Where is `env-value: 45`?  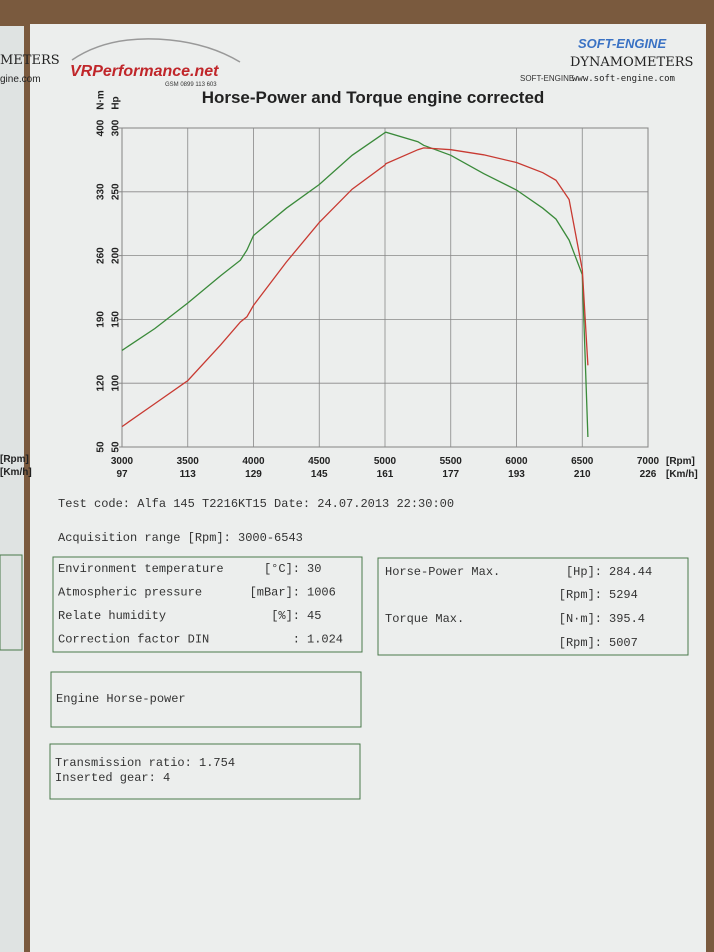
env-value: 45 is located at coordinates (314, 616).